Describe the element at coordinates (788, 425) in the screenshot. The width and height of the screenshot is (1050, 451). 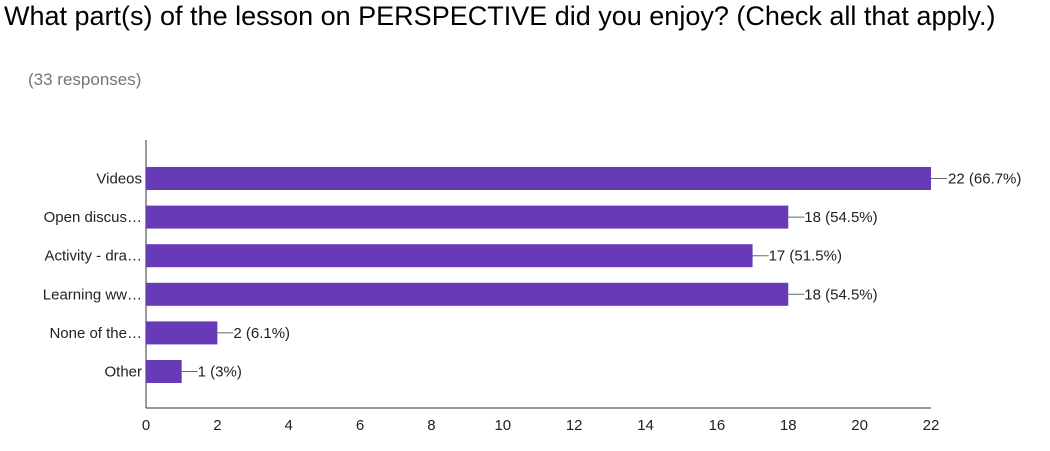
I see `x-tick-label: 18` at that location.